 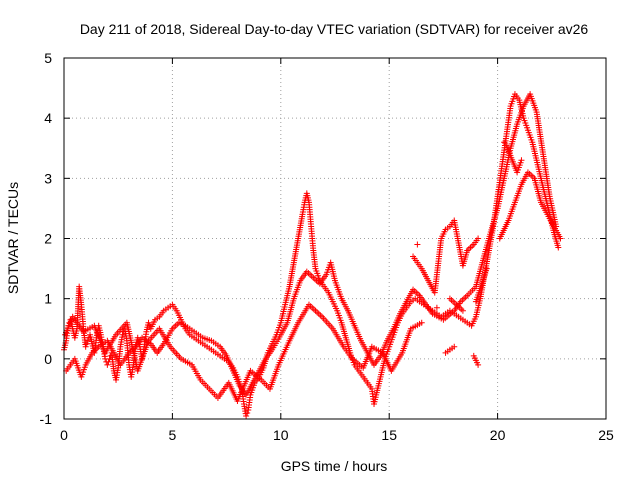 I want to click on x-tick-label: 10, so click(x=281, y=435).